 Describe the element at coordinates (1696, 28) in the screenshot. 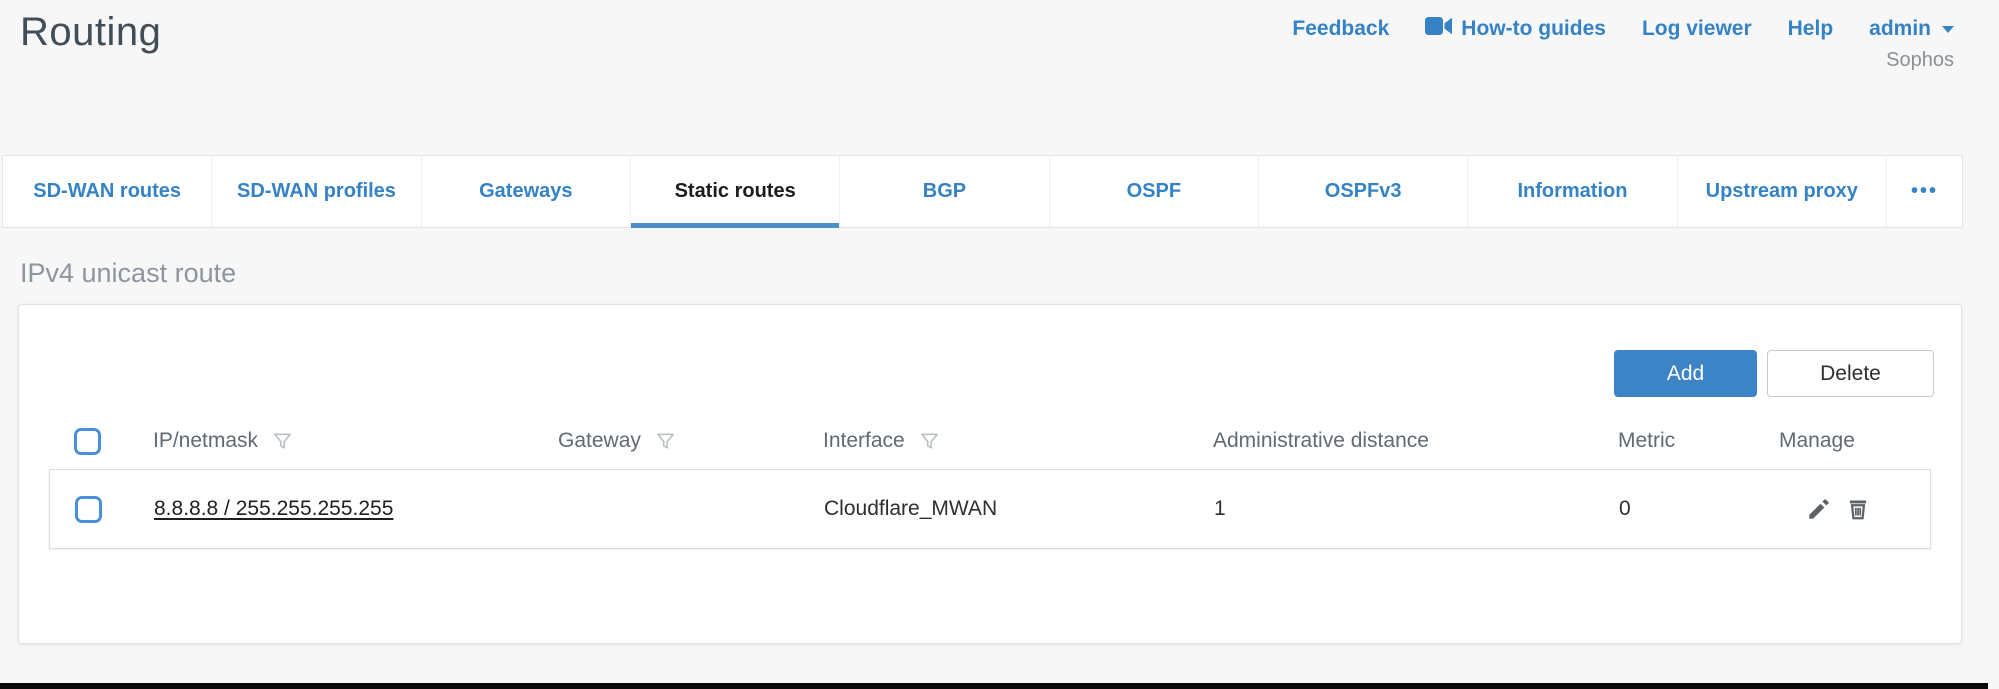

I see `log-viewer-link: Log viewer` at that location.